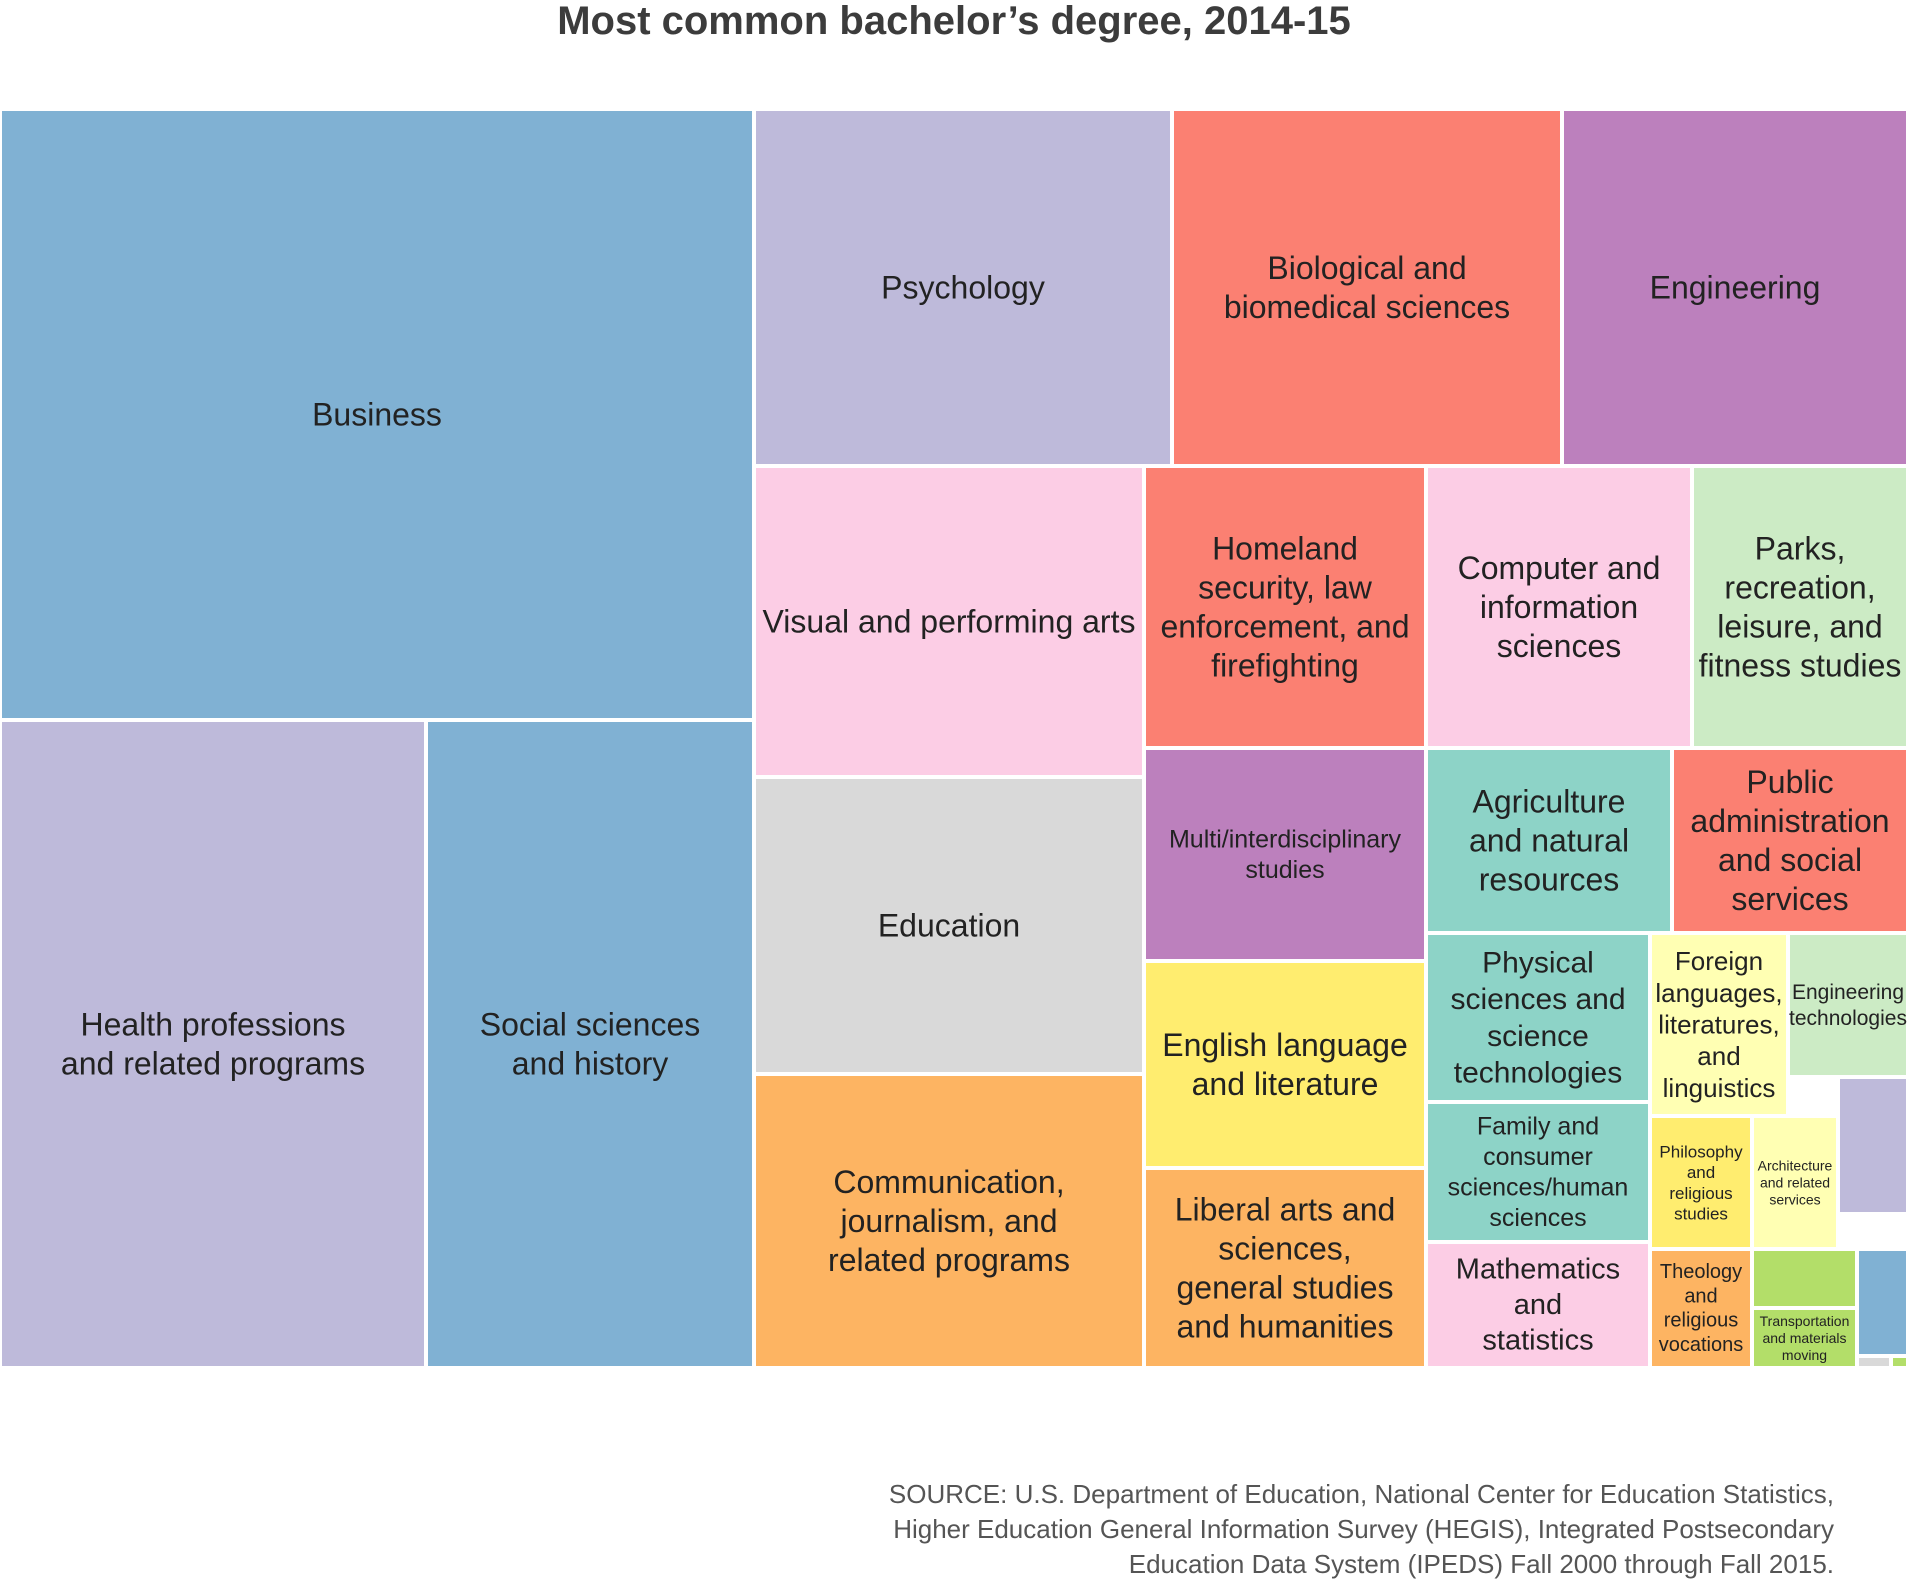  Describe the element at coordinates (1538, 1172) in the screenshot. I see `label-family-and-consumer-sciences-human-sciences: Family and consumer sciences/human sciences` at that location.